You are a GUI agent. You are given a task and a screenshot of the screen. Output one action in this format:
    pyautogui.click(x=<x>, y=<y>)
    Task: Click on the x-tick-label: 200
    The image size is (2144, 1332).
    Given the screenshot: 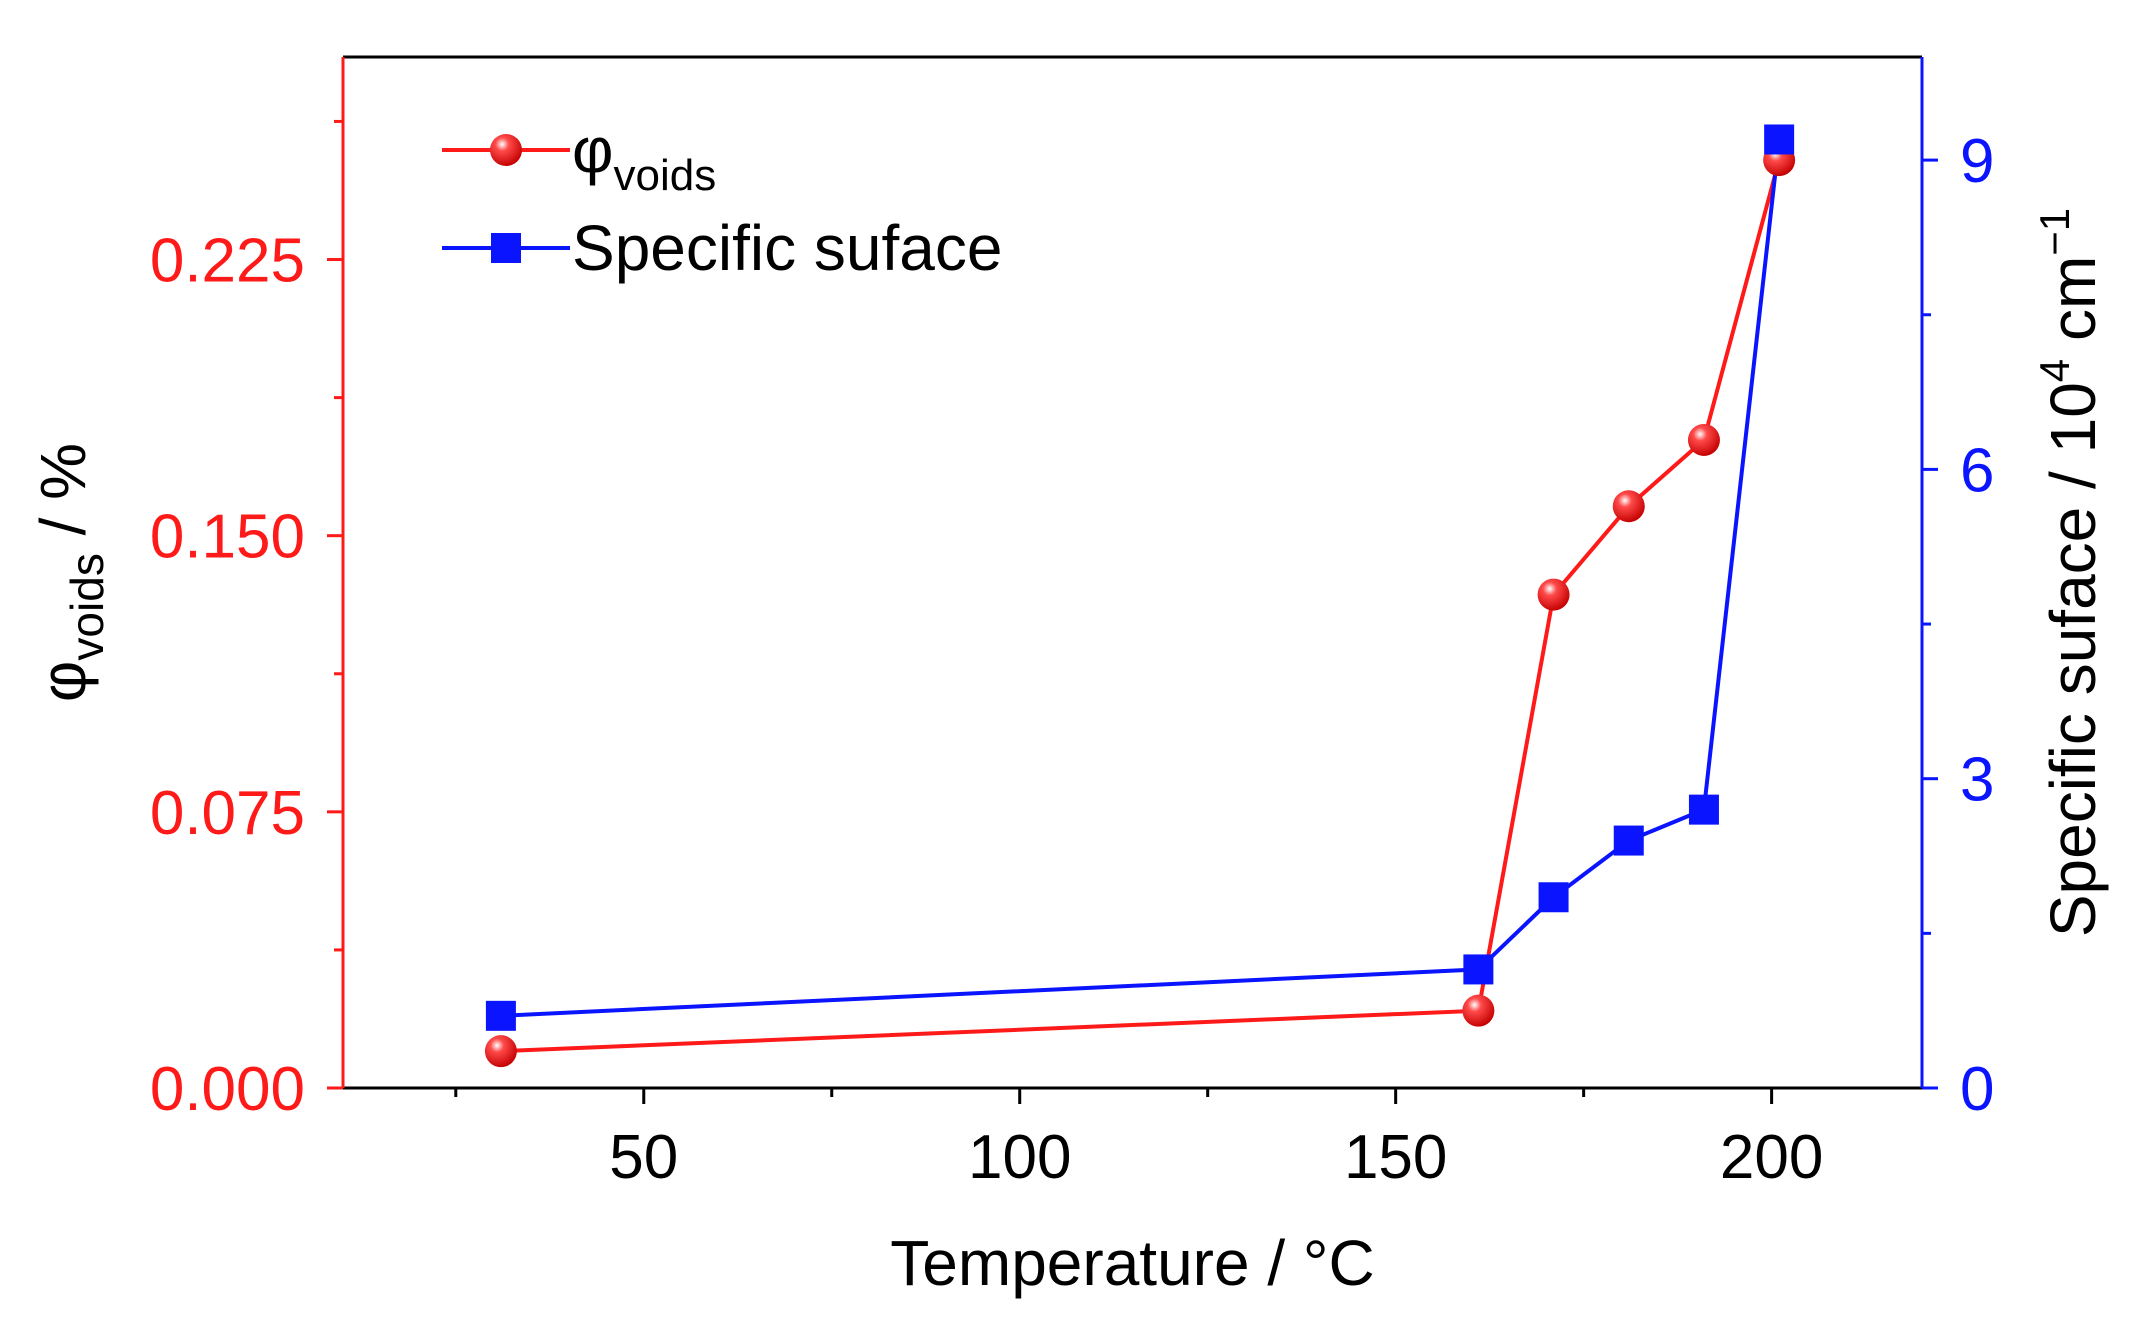 What is the action you would take?
    pyautogui.click(x=1771, y=1157)
    